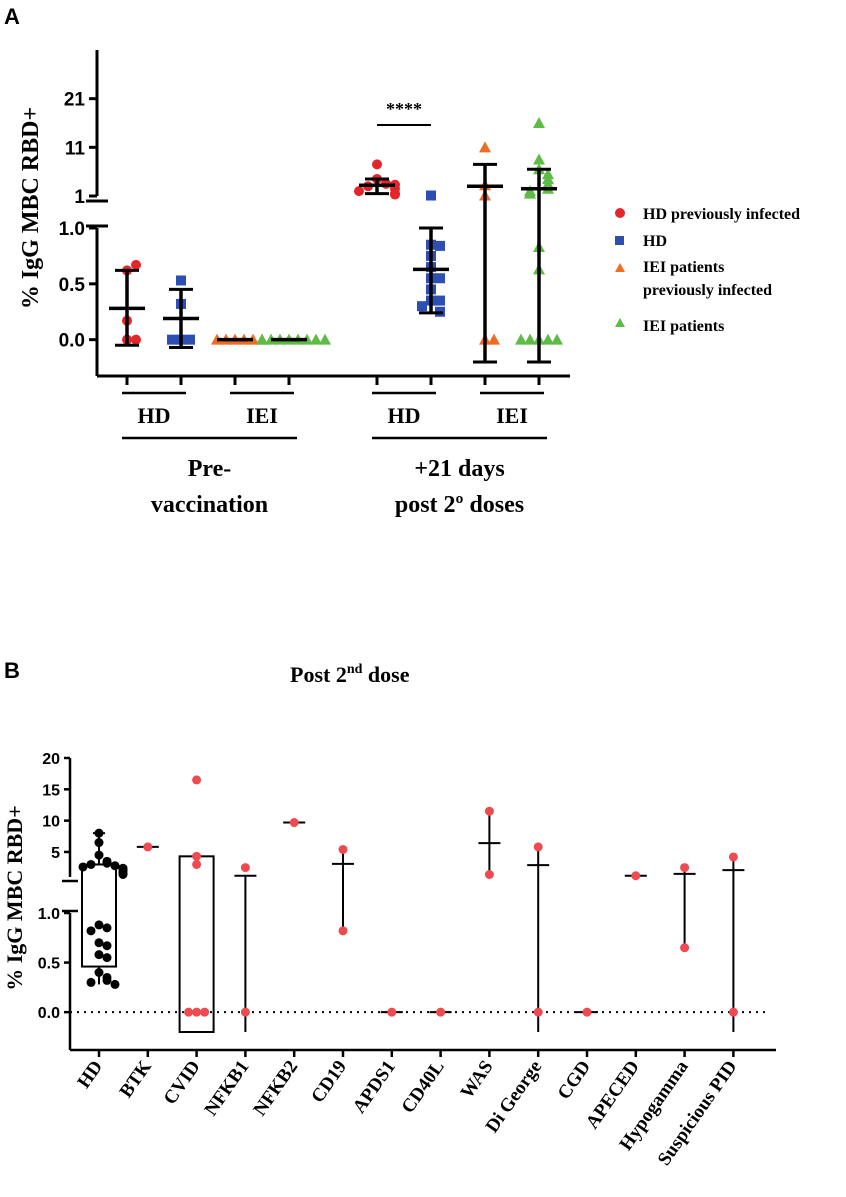 The image size is (846, 1197). What do you see at coordinates (489, 842) in the screenshot?
I see `panel-b-group-was` at bounding box center [489, 842].